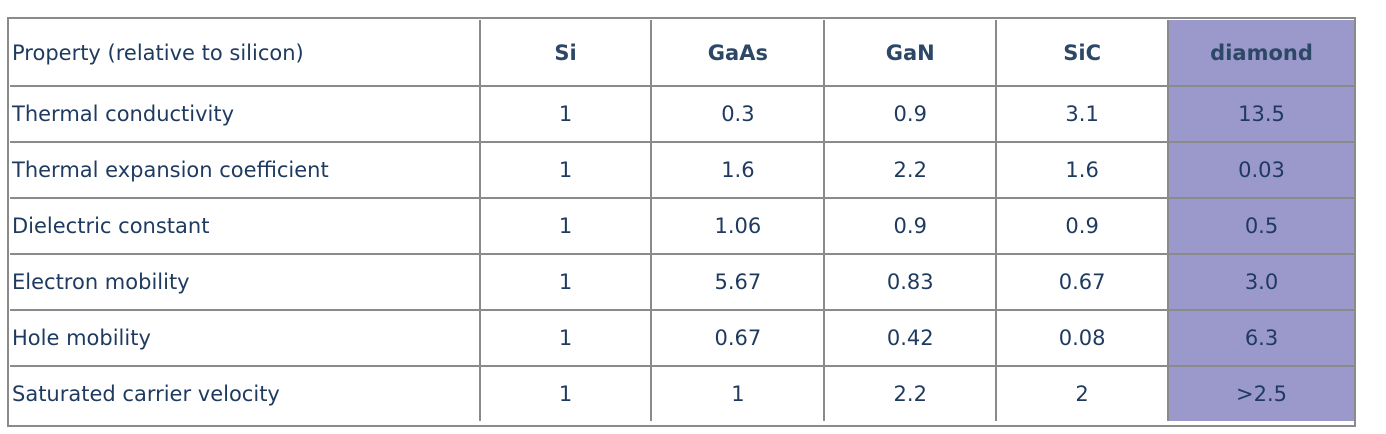 This screenshot has width=1386, height=434. What do you see at coordinates (739, 227) in the screenshot?
I see `value-gaas: 1.06` at bounding box center [739, 227].